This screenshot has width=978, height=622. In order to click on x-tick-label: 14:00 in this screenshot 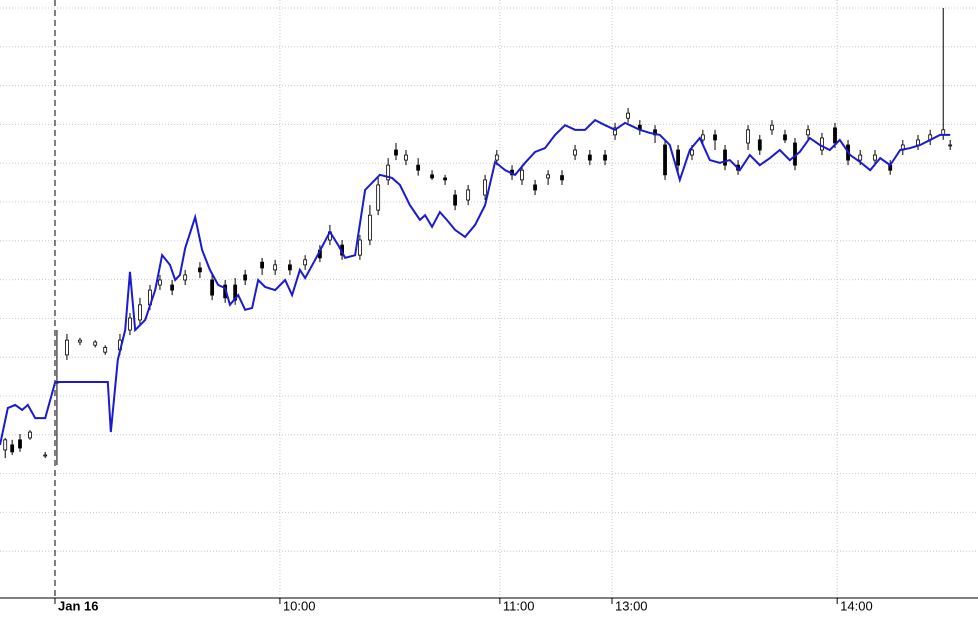, I will do `click(856, 605)`.